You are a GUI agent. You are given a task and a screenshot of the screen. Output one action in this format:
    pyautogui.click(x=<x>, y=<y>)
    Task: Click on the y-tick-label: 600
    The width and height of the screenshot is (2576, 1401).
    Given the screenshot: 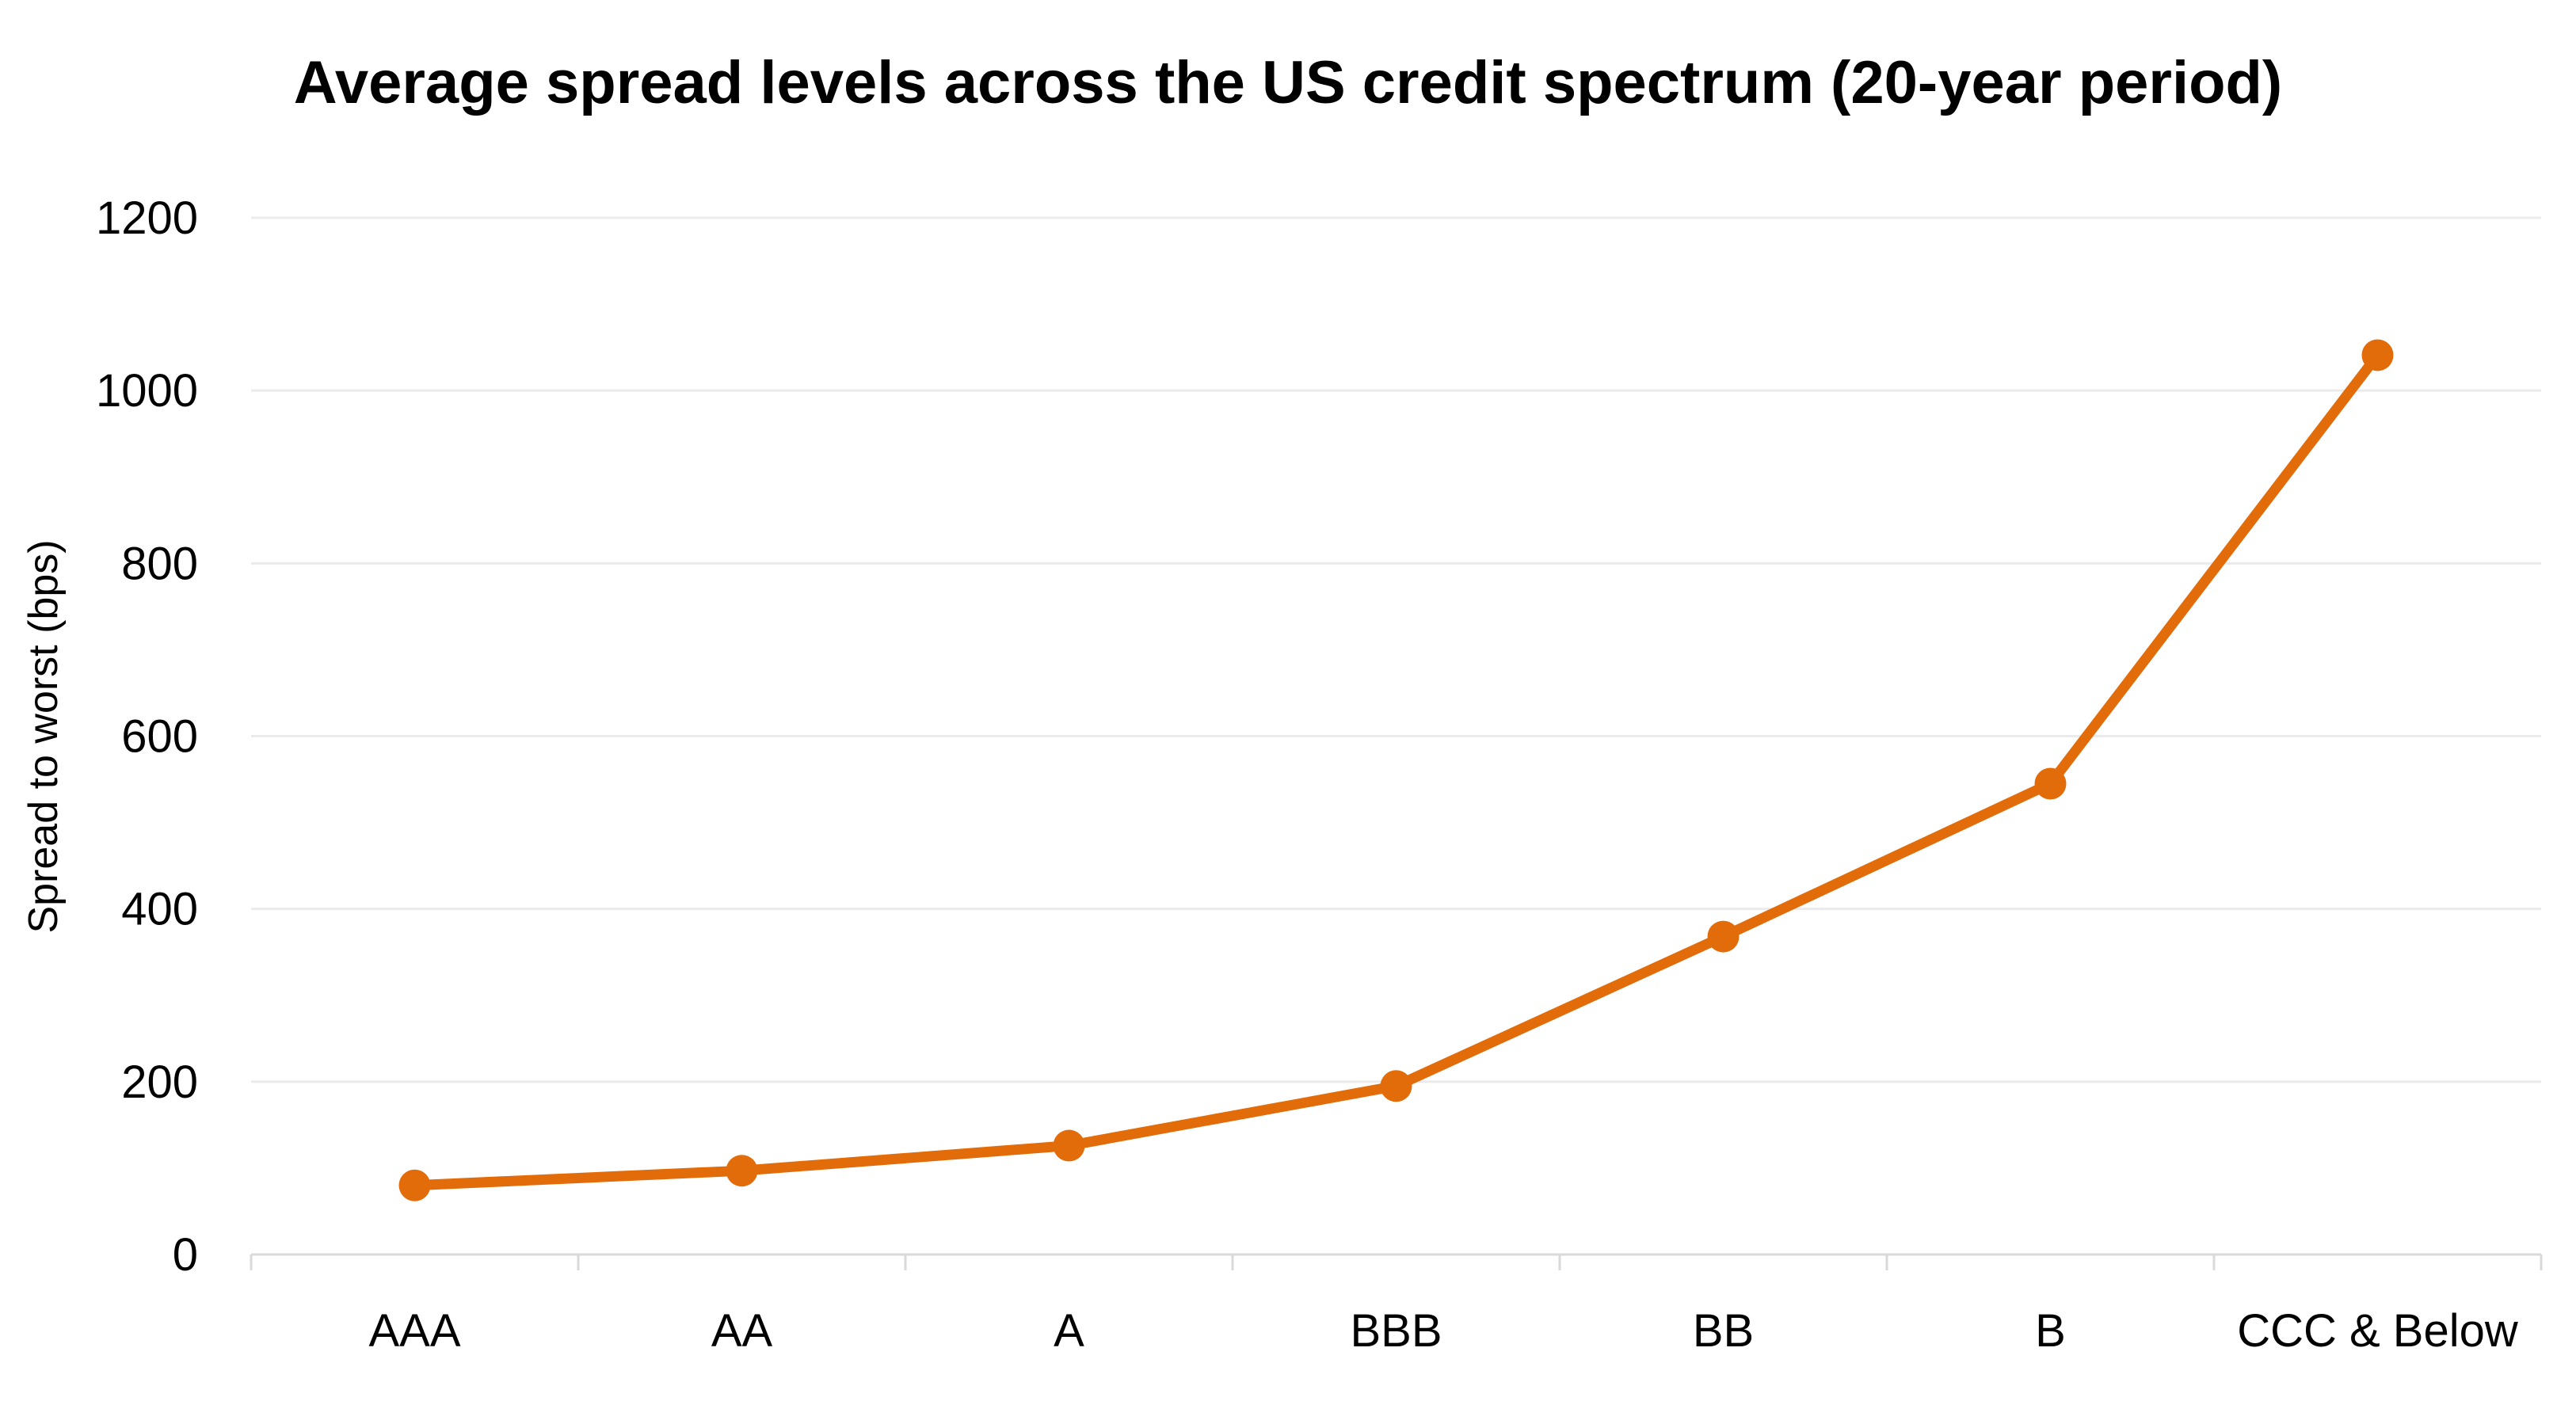 What is the action you would take?
    pyautogui.click(x=160, y=737)
    